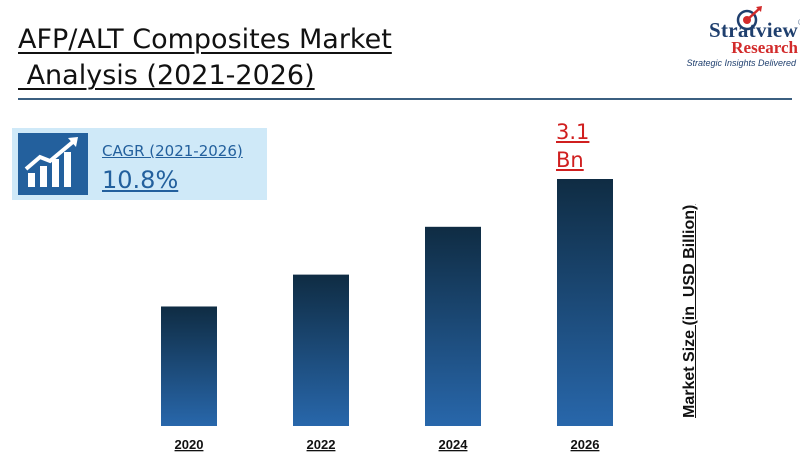 This screenshot has width=800, height=461. Describe the element at coordinates (140, 180) in the screenshot. I see `cagr-value: 10.8%` at that location.